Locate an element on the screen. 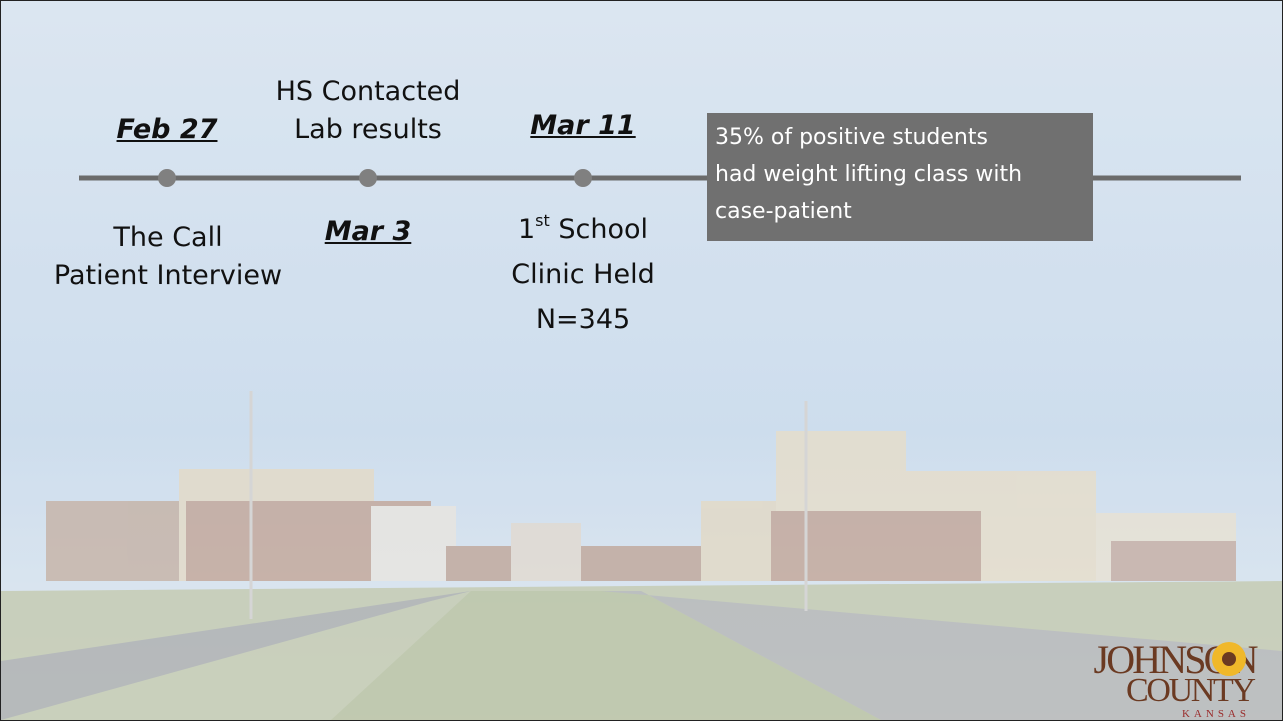 The image size is (1283, 721). event-text: School is located at coordinates (599, 229).